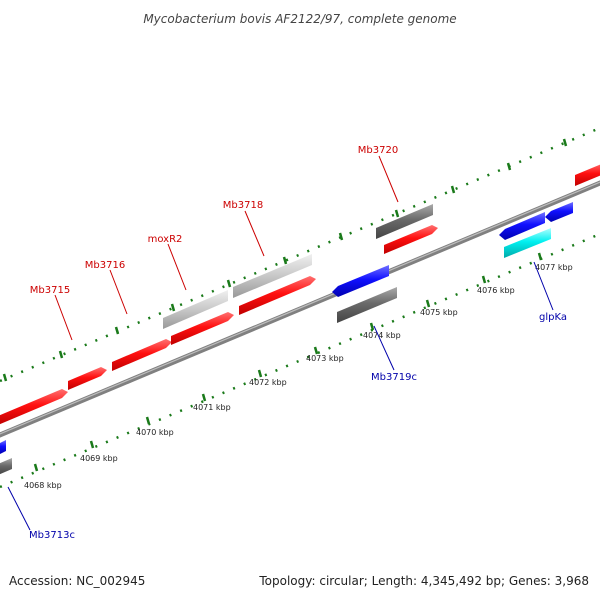  I want to click on scale-label: 4075 kbp, so click(439, 312).